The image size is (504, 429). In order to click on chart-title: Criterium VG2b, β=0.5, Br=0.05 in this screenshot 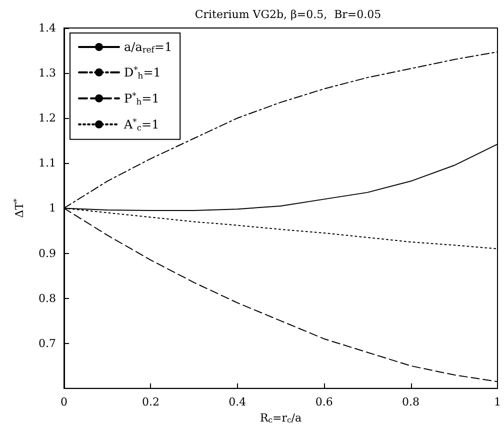, I will do `click(288, 14)`.